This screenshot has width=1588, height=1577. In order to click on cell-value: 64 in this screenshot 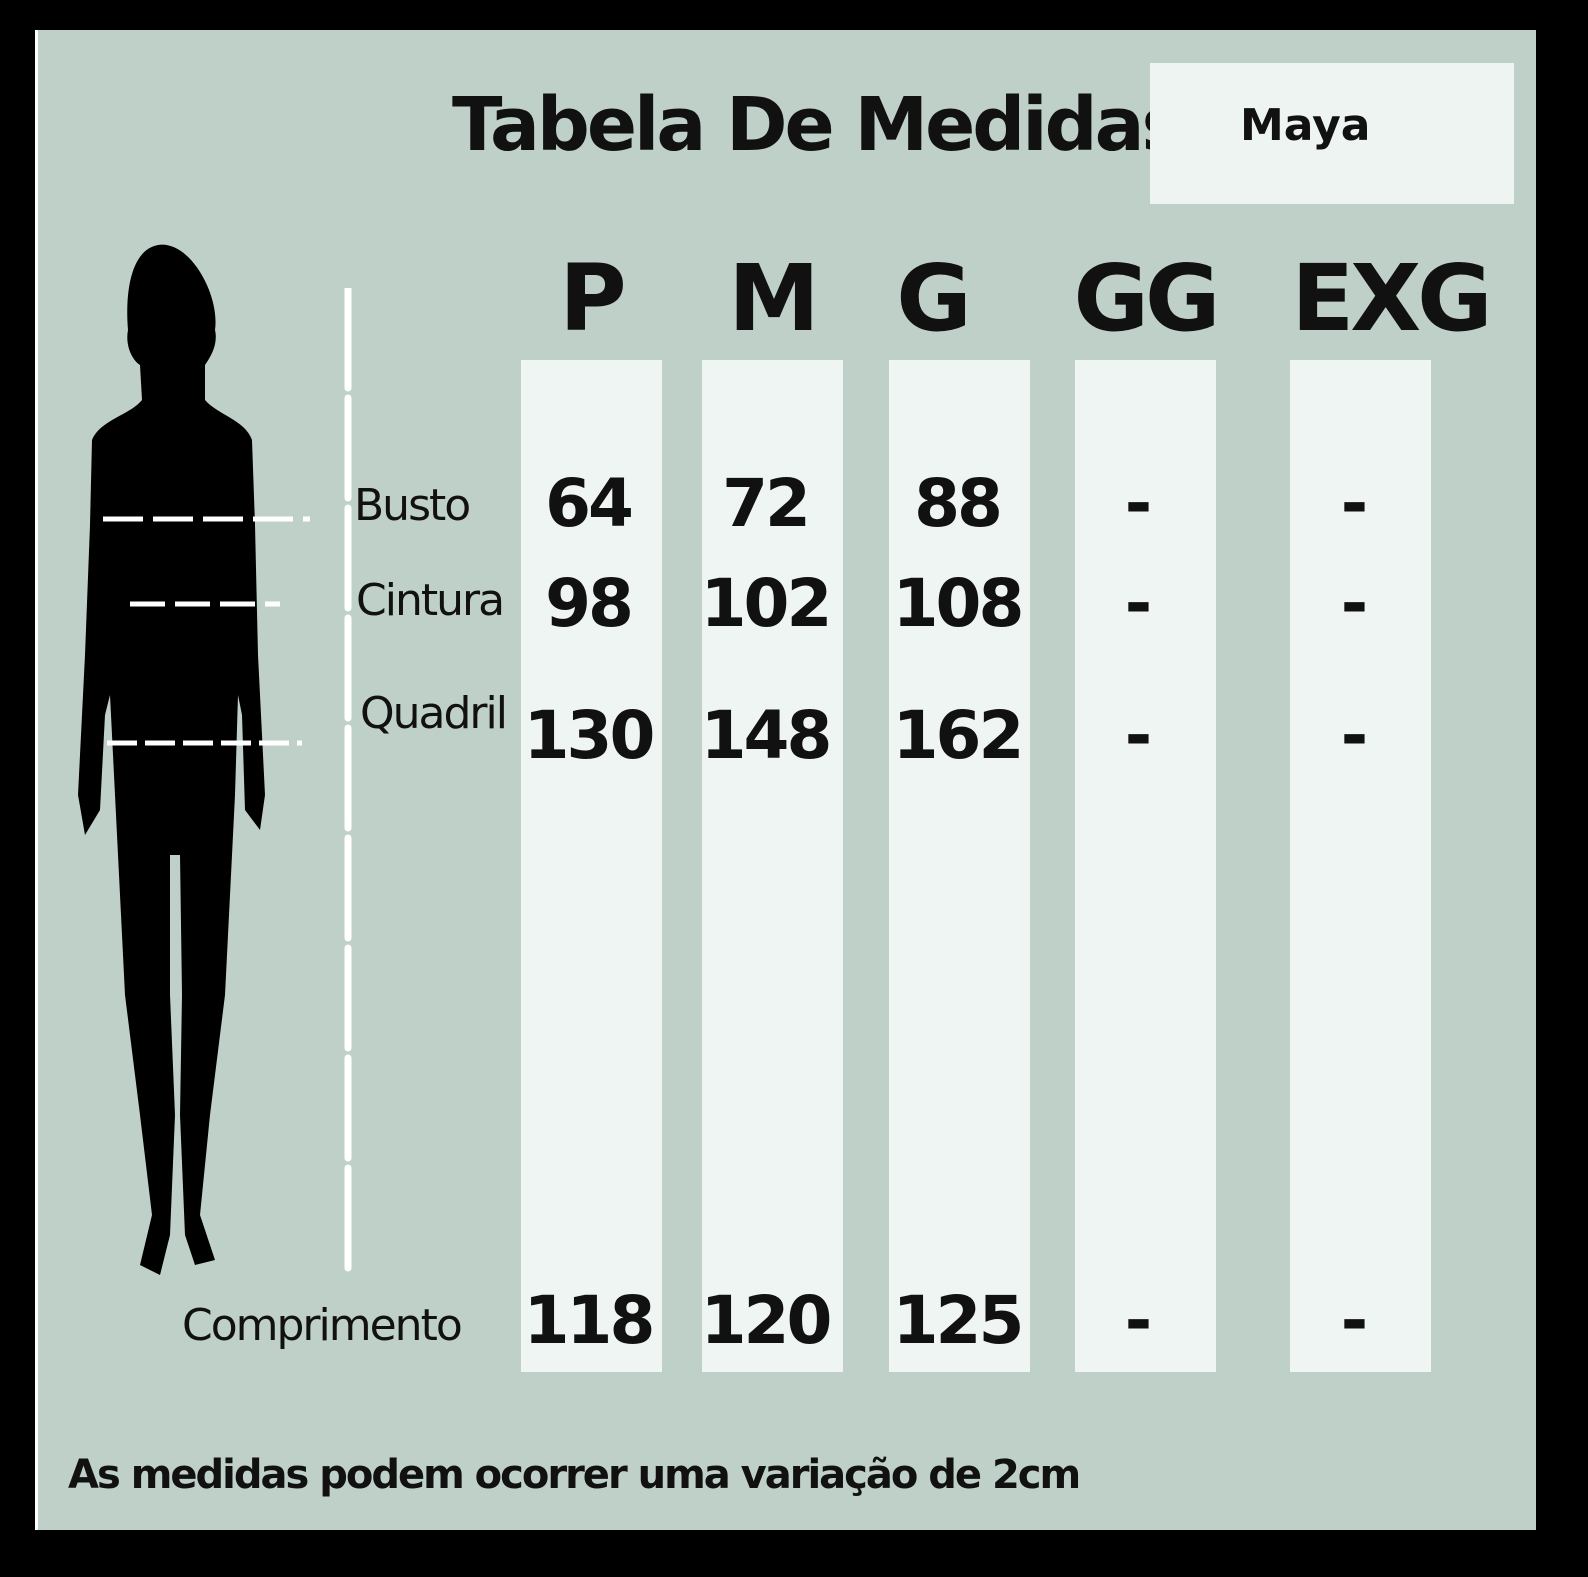, I will do `click(589, 503)`.